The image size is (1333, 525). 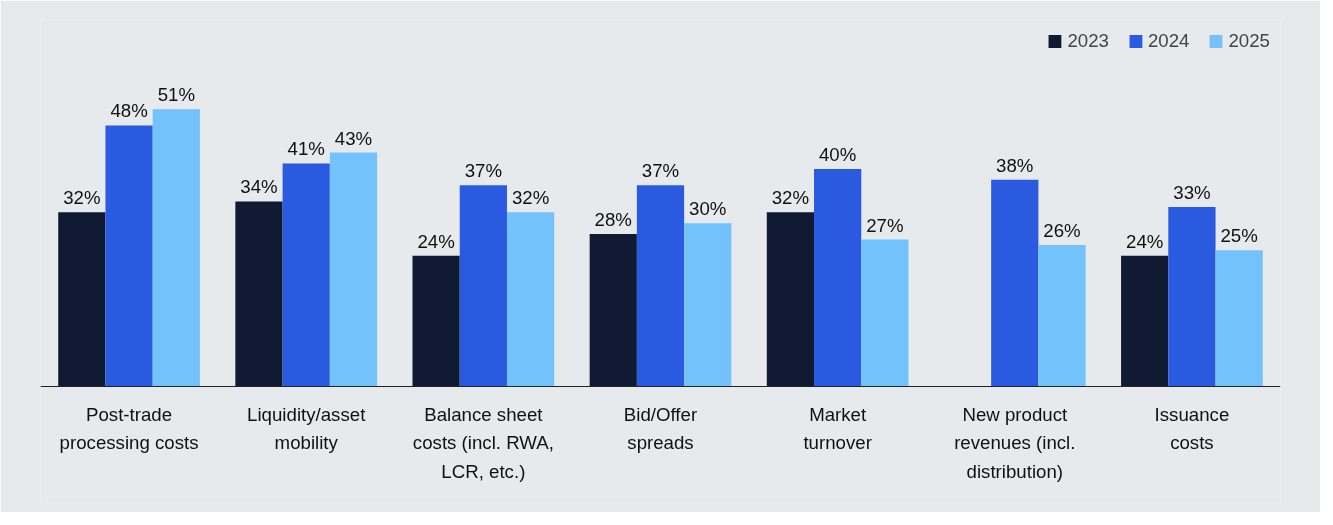 I want to click on x-tick-label: Balance sheet costs (incl. RWA, LCR, etc.), so click(x=483, y=443).